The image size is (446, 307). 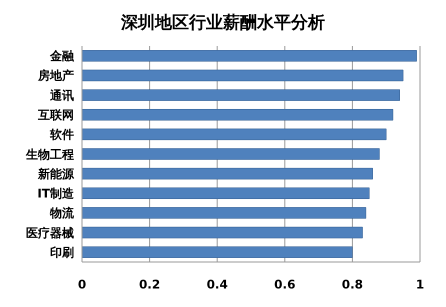 I want to click on y-tick-label: 印刷, so click(x=62, y=252).